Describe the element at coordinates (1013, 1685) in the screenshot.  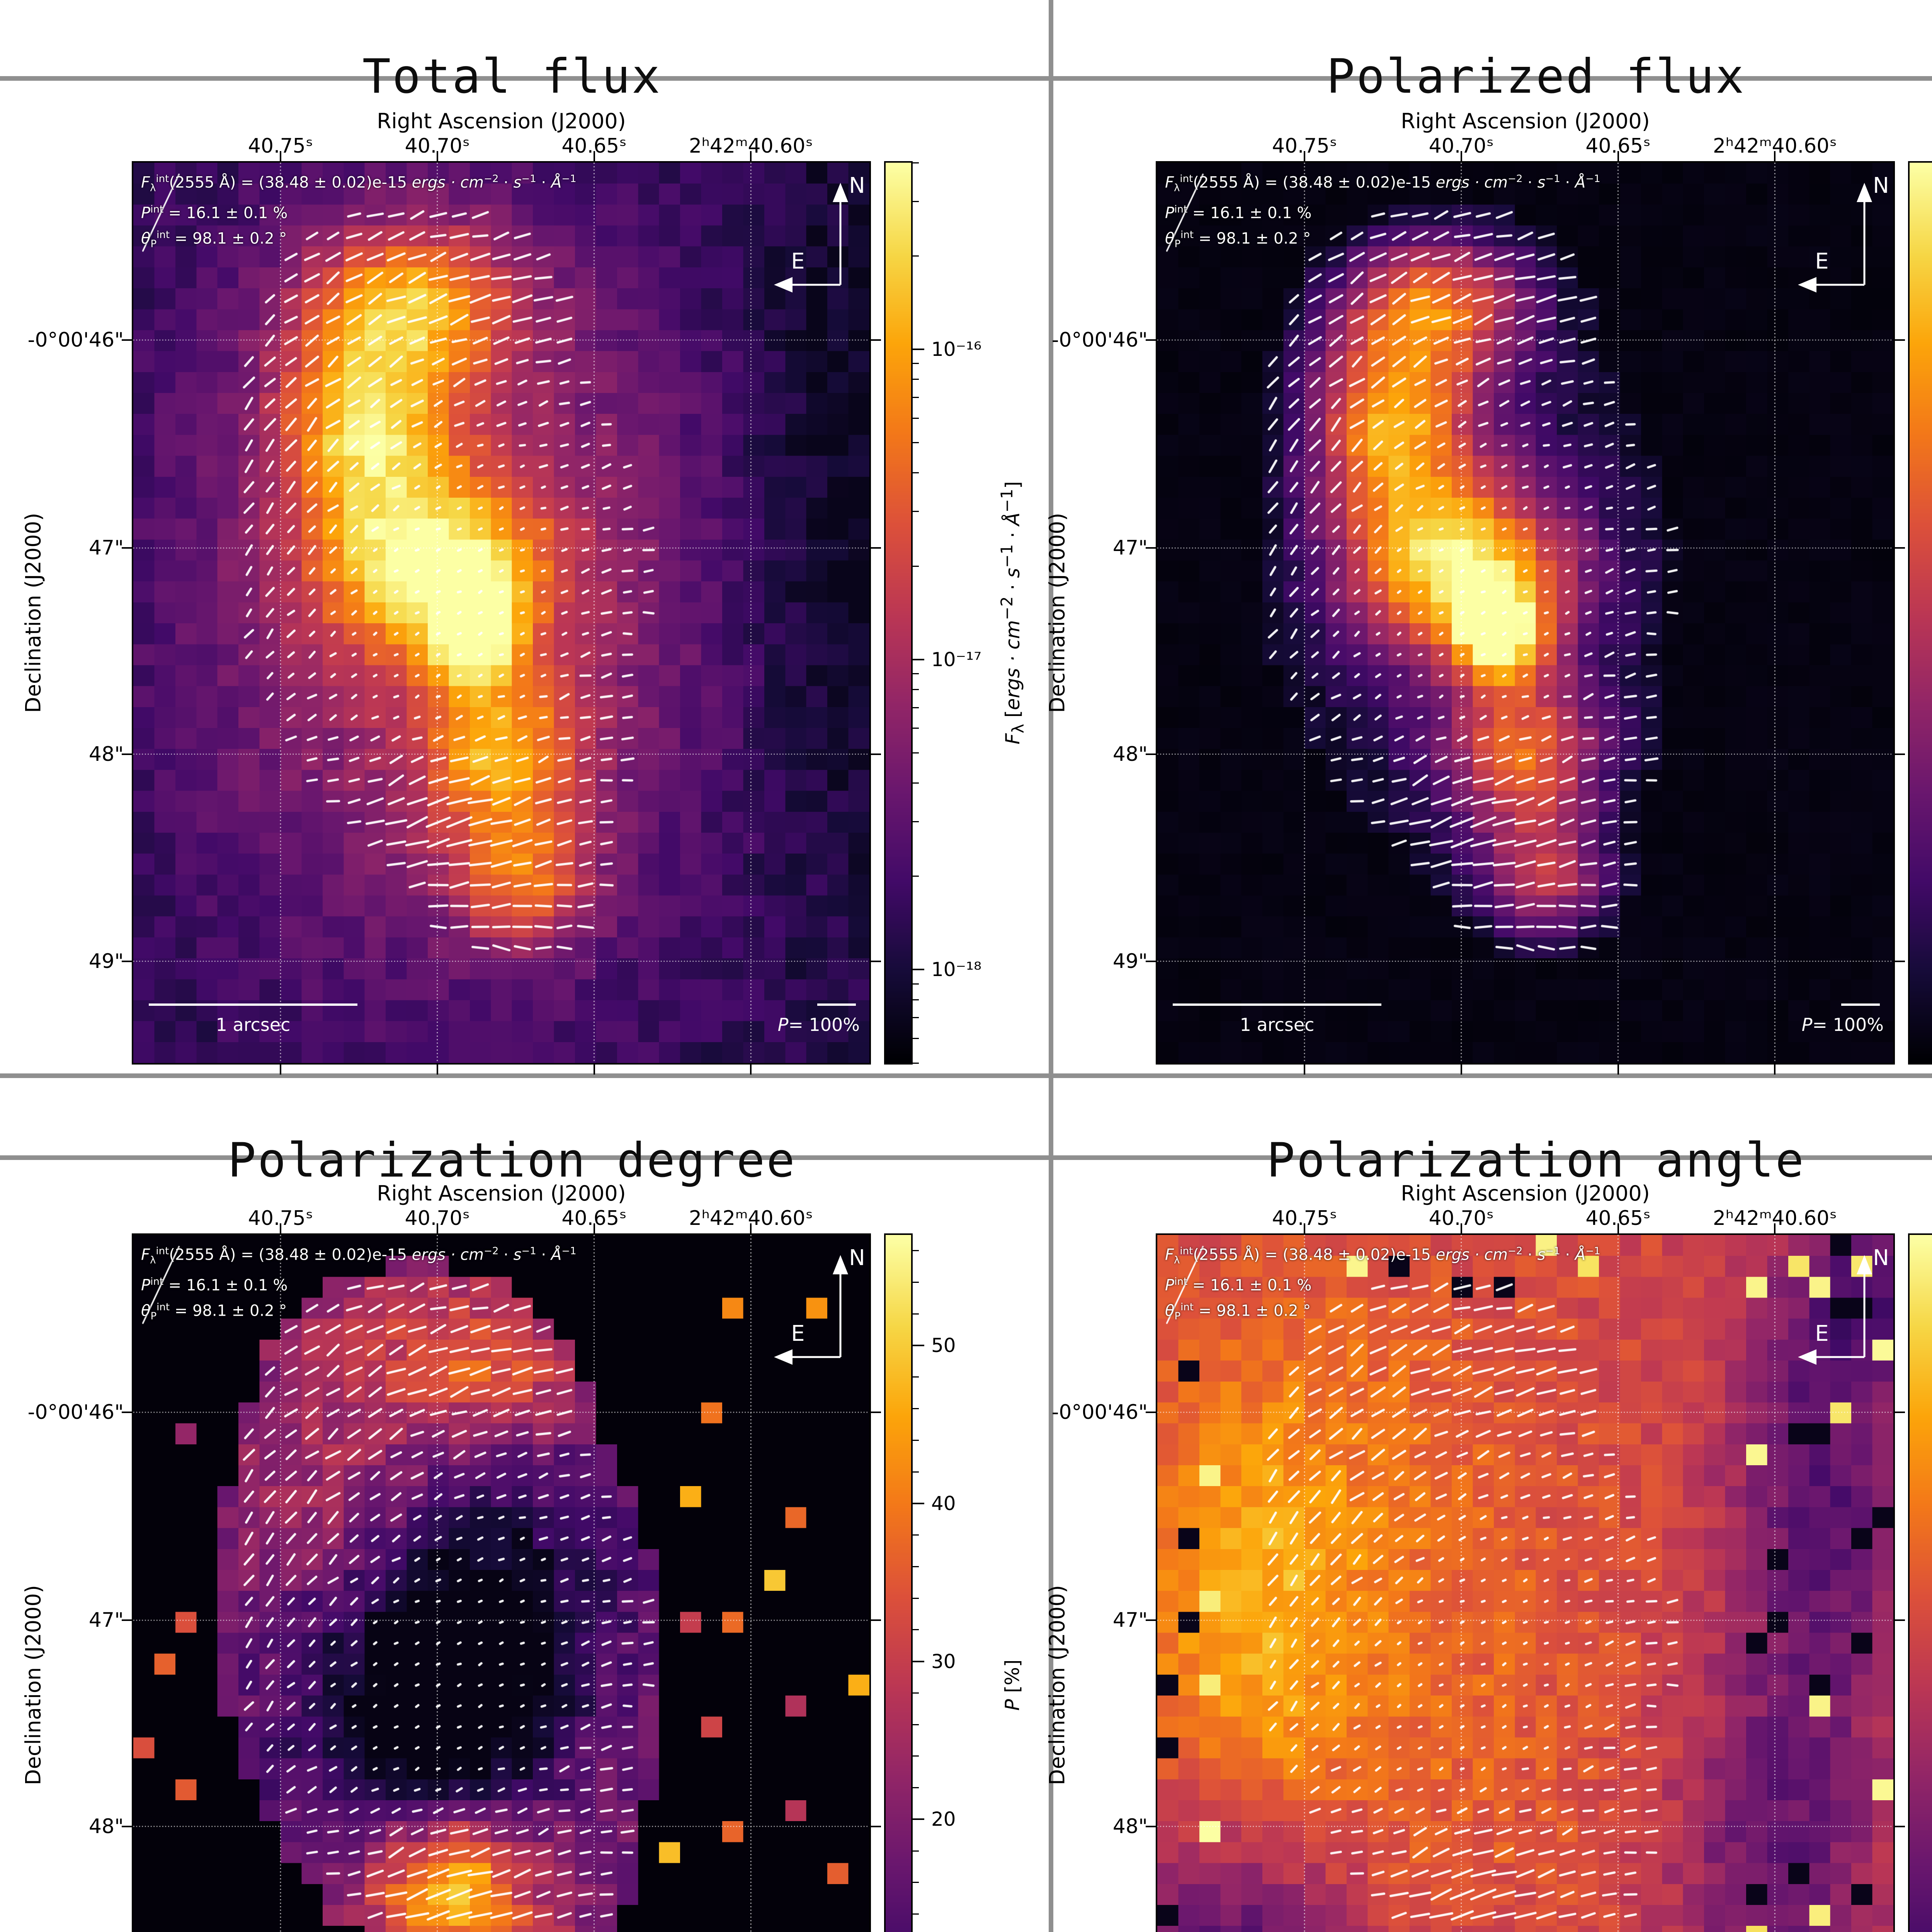
I see `colorbar-label: P [%]` at that location.